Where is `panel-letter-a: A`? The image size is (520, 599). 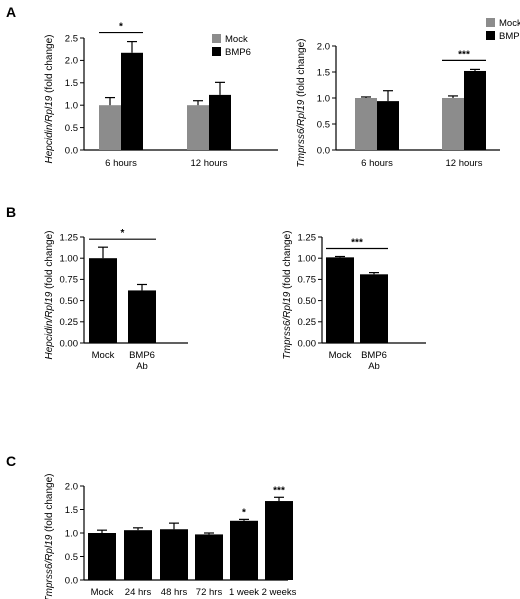
panel-letter-a: A is located at coordinates (11, 12).